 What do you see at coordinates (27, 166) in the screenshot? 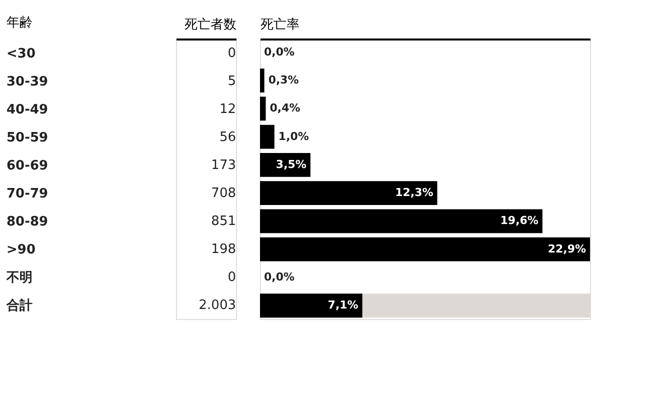
I see `category-label: 60-69` at bounding box center [27, 166].